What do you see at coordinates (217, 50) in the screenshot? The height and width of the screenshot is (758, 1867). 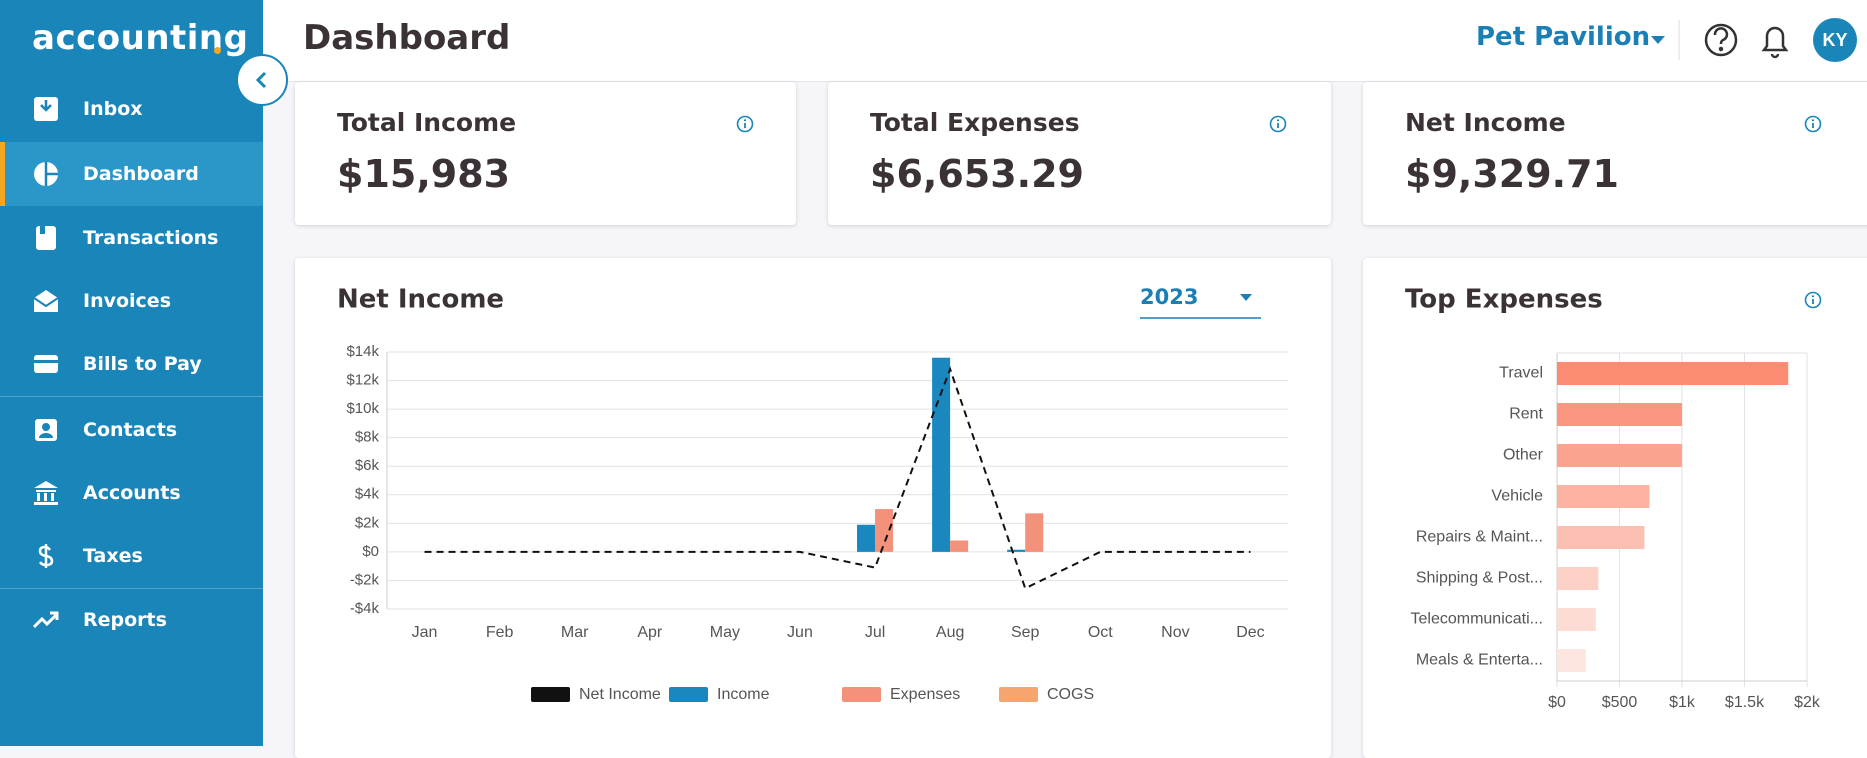 I see `brand-dot` at bounding box center [217, 50].